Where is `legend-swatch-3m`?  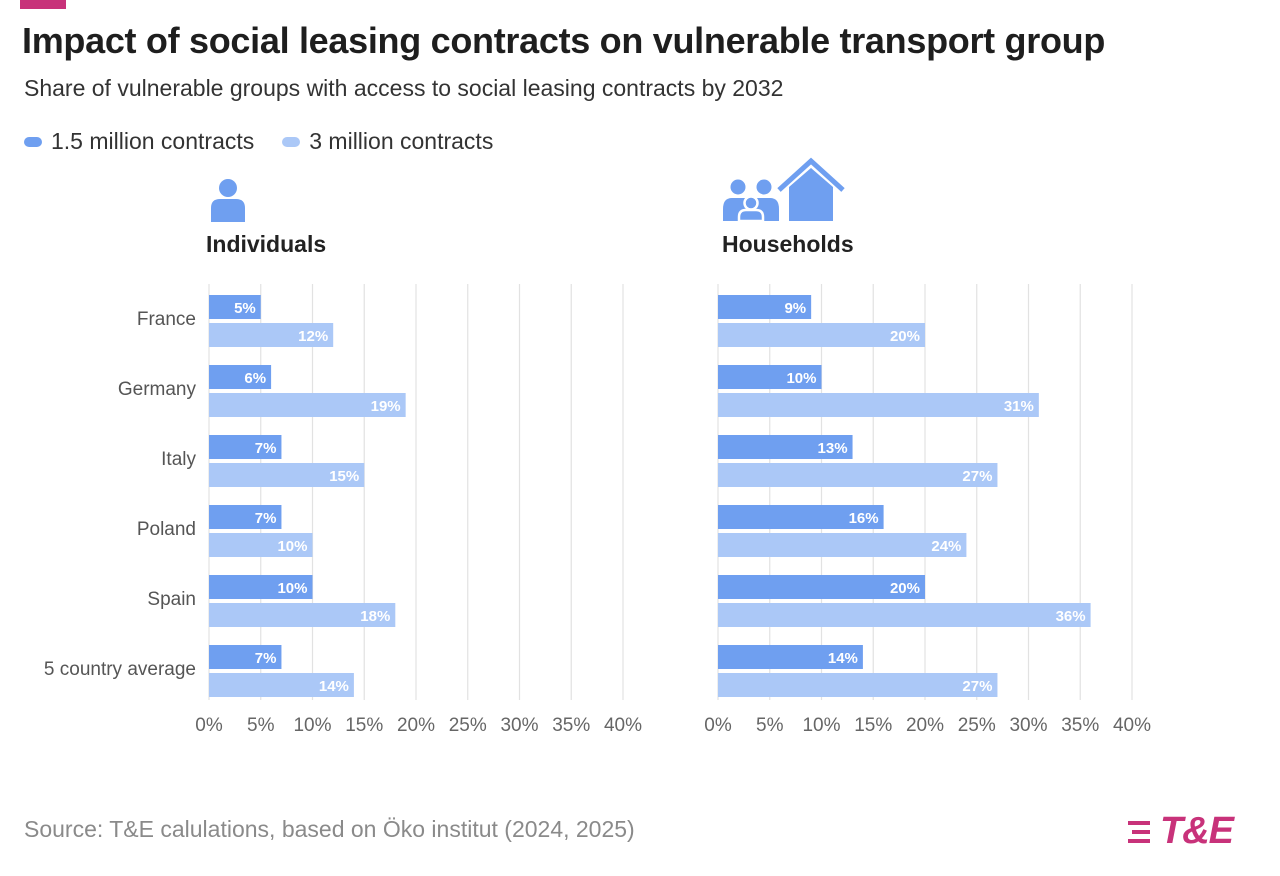 legend-swatch-3m is located at coordinates (291, 141).